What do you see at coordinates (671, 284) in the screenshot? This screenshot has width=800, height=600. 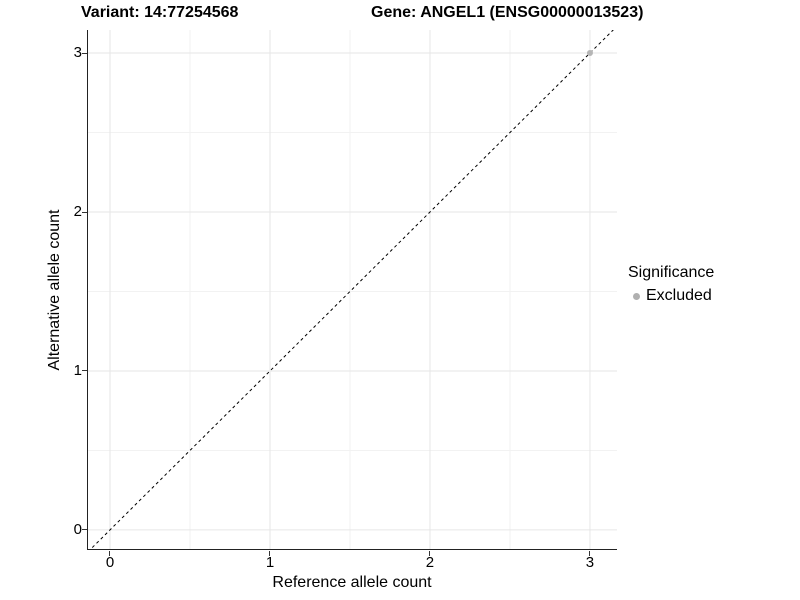 I see `legend: Significance Excluded` at bounding box center [671, 284].